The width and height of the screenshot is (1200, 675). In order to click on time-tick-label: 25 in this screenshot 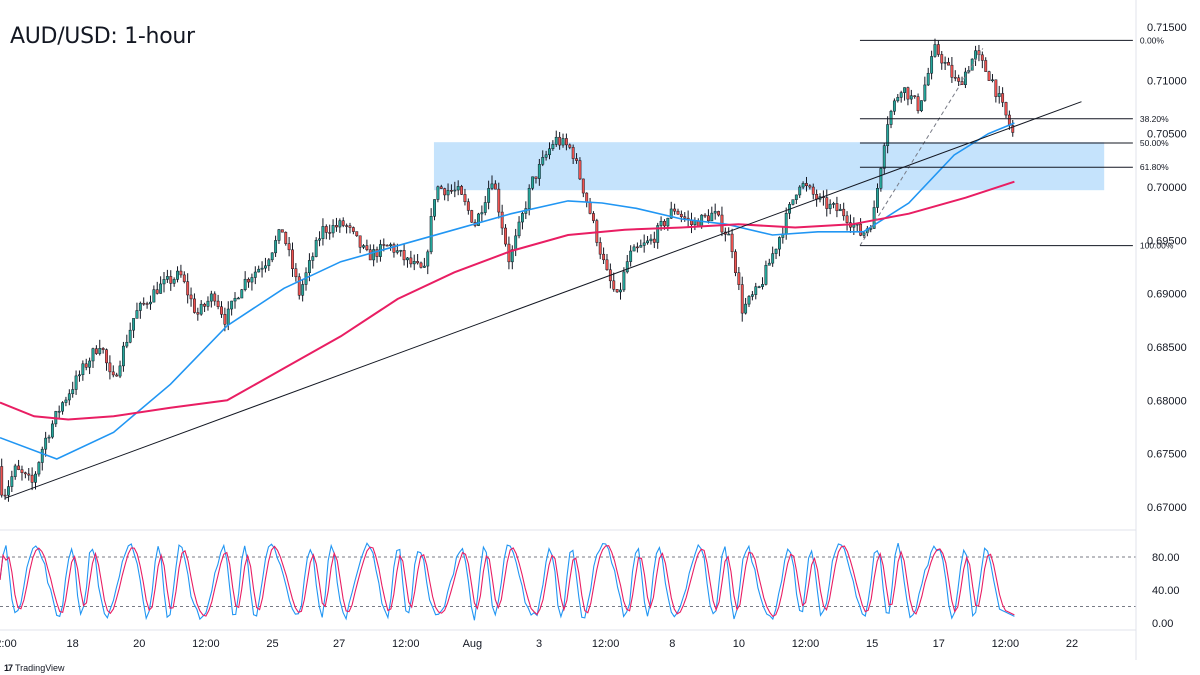, I will do `click(272, 644)`.